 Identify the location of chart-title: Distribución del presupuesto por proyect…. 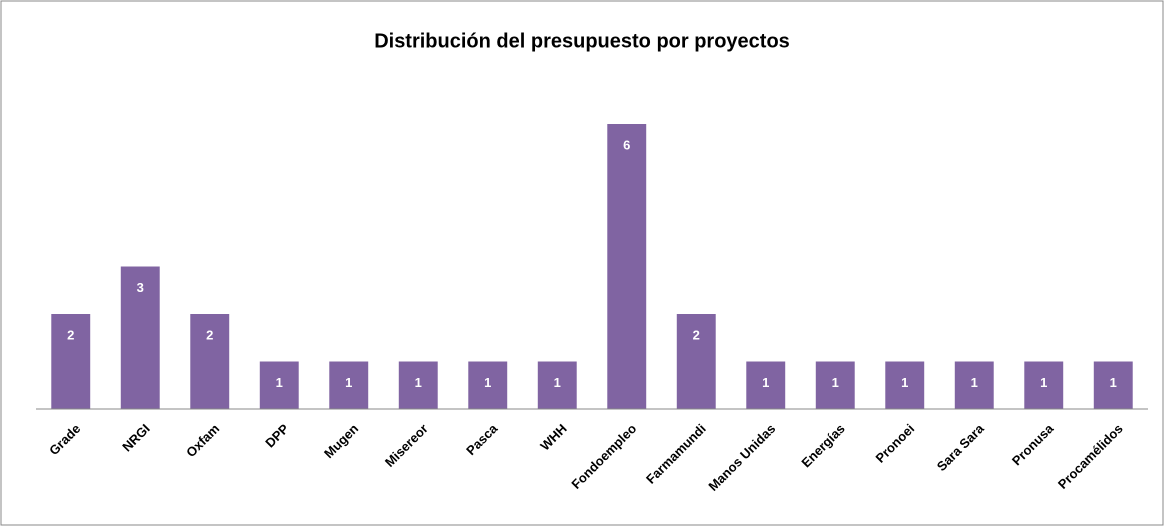
(582, 41).